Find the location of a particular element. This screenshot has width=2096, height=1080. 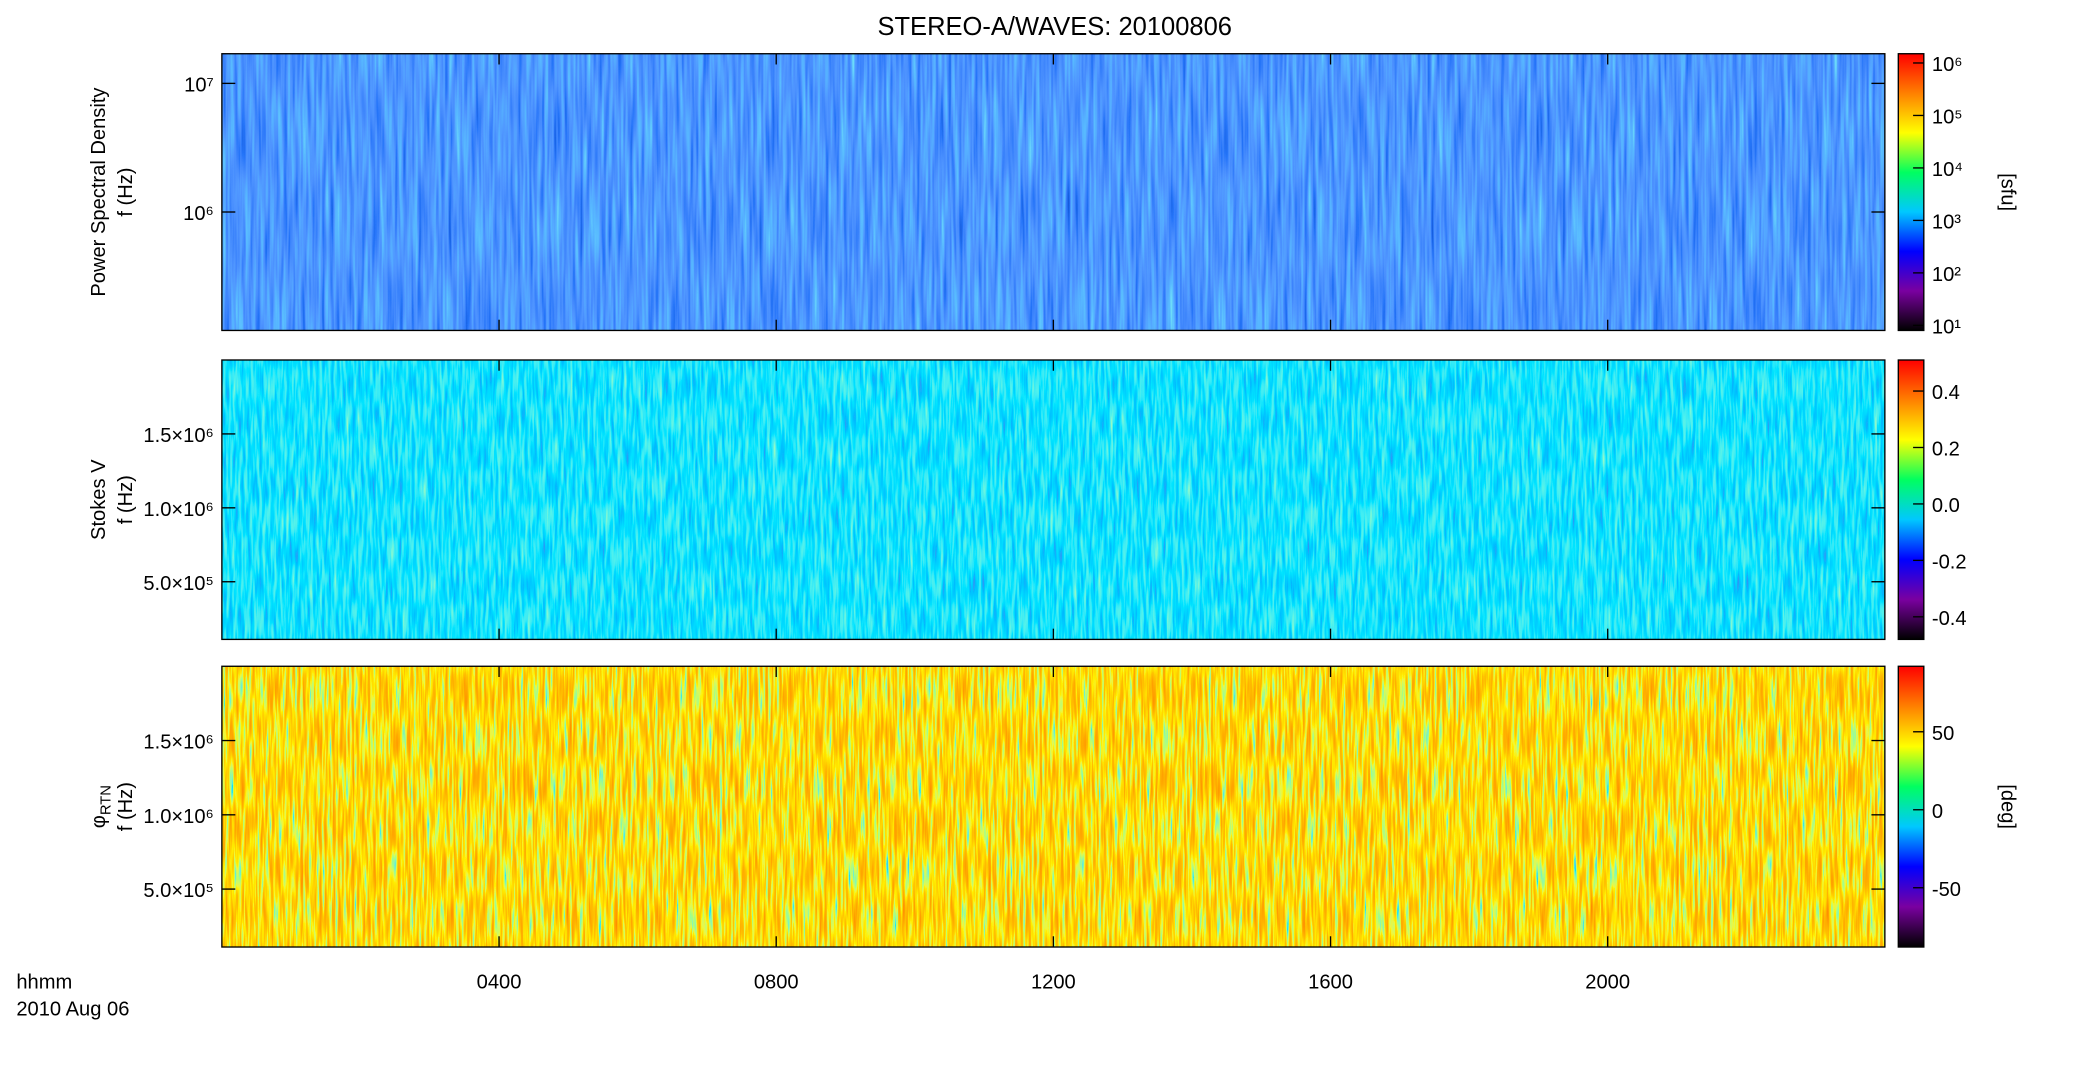

y-tick-label: 10⁷ is located at coordinates (199, 85).